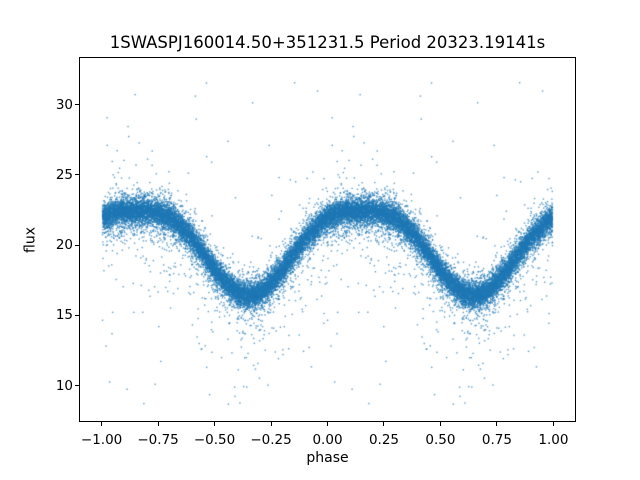  What do you see at coordinates (553, 440) in the screenshot?
I see `x-tick-label: 1.00` at bounding box center [553, 440].